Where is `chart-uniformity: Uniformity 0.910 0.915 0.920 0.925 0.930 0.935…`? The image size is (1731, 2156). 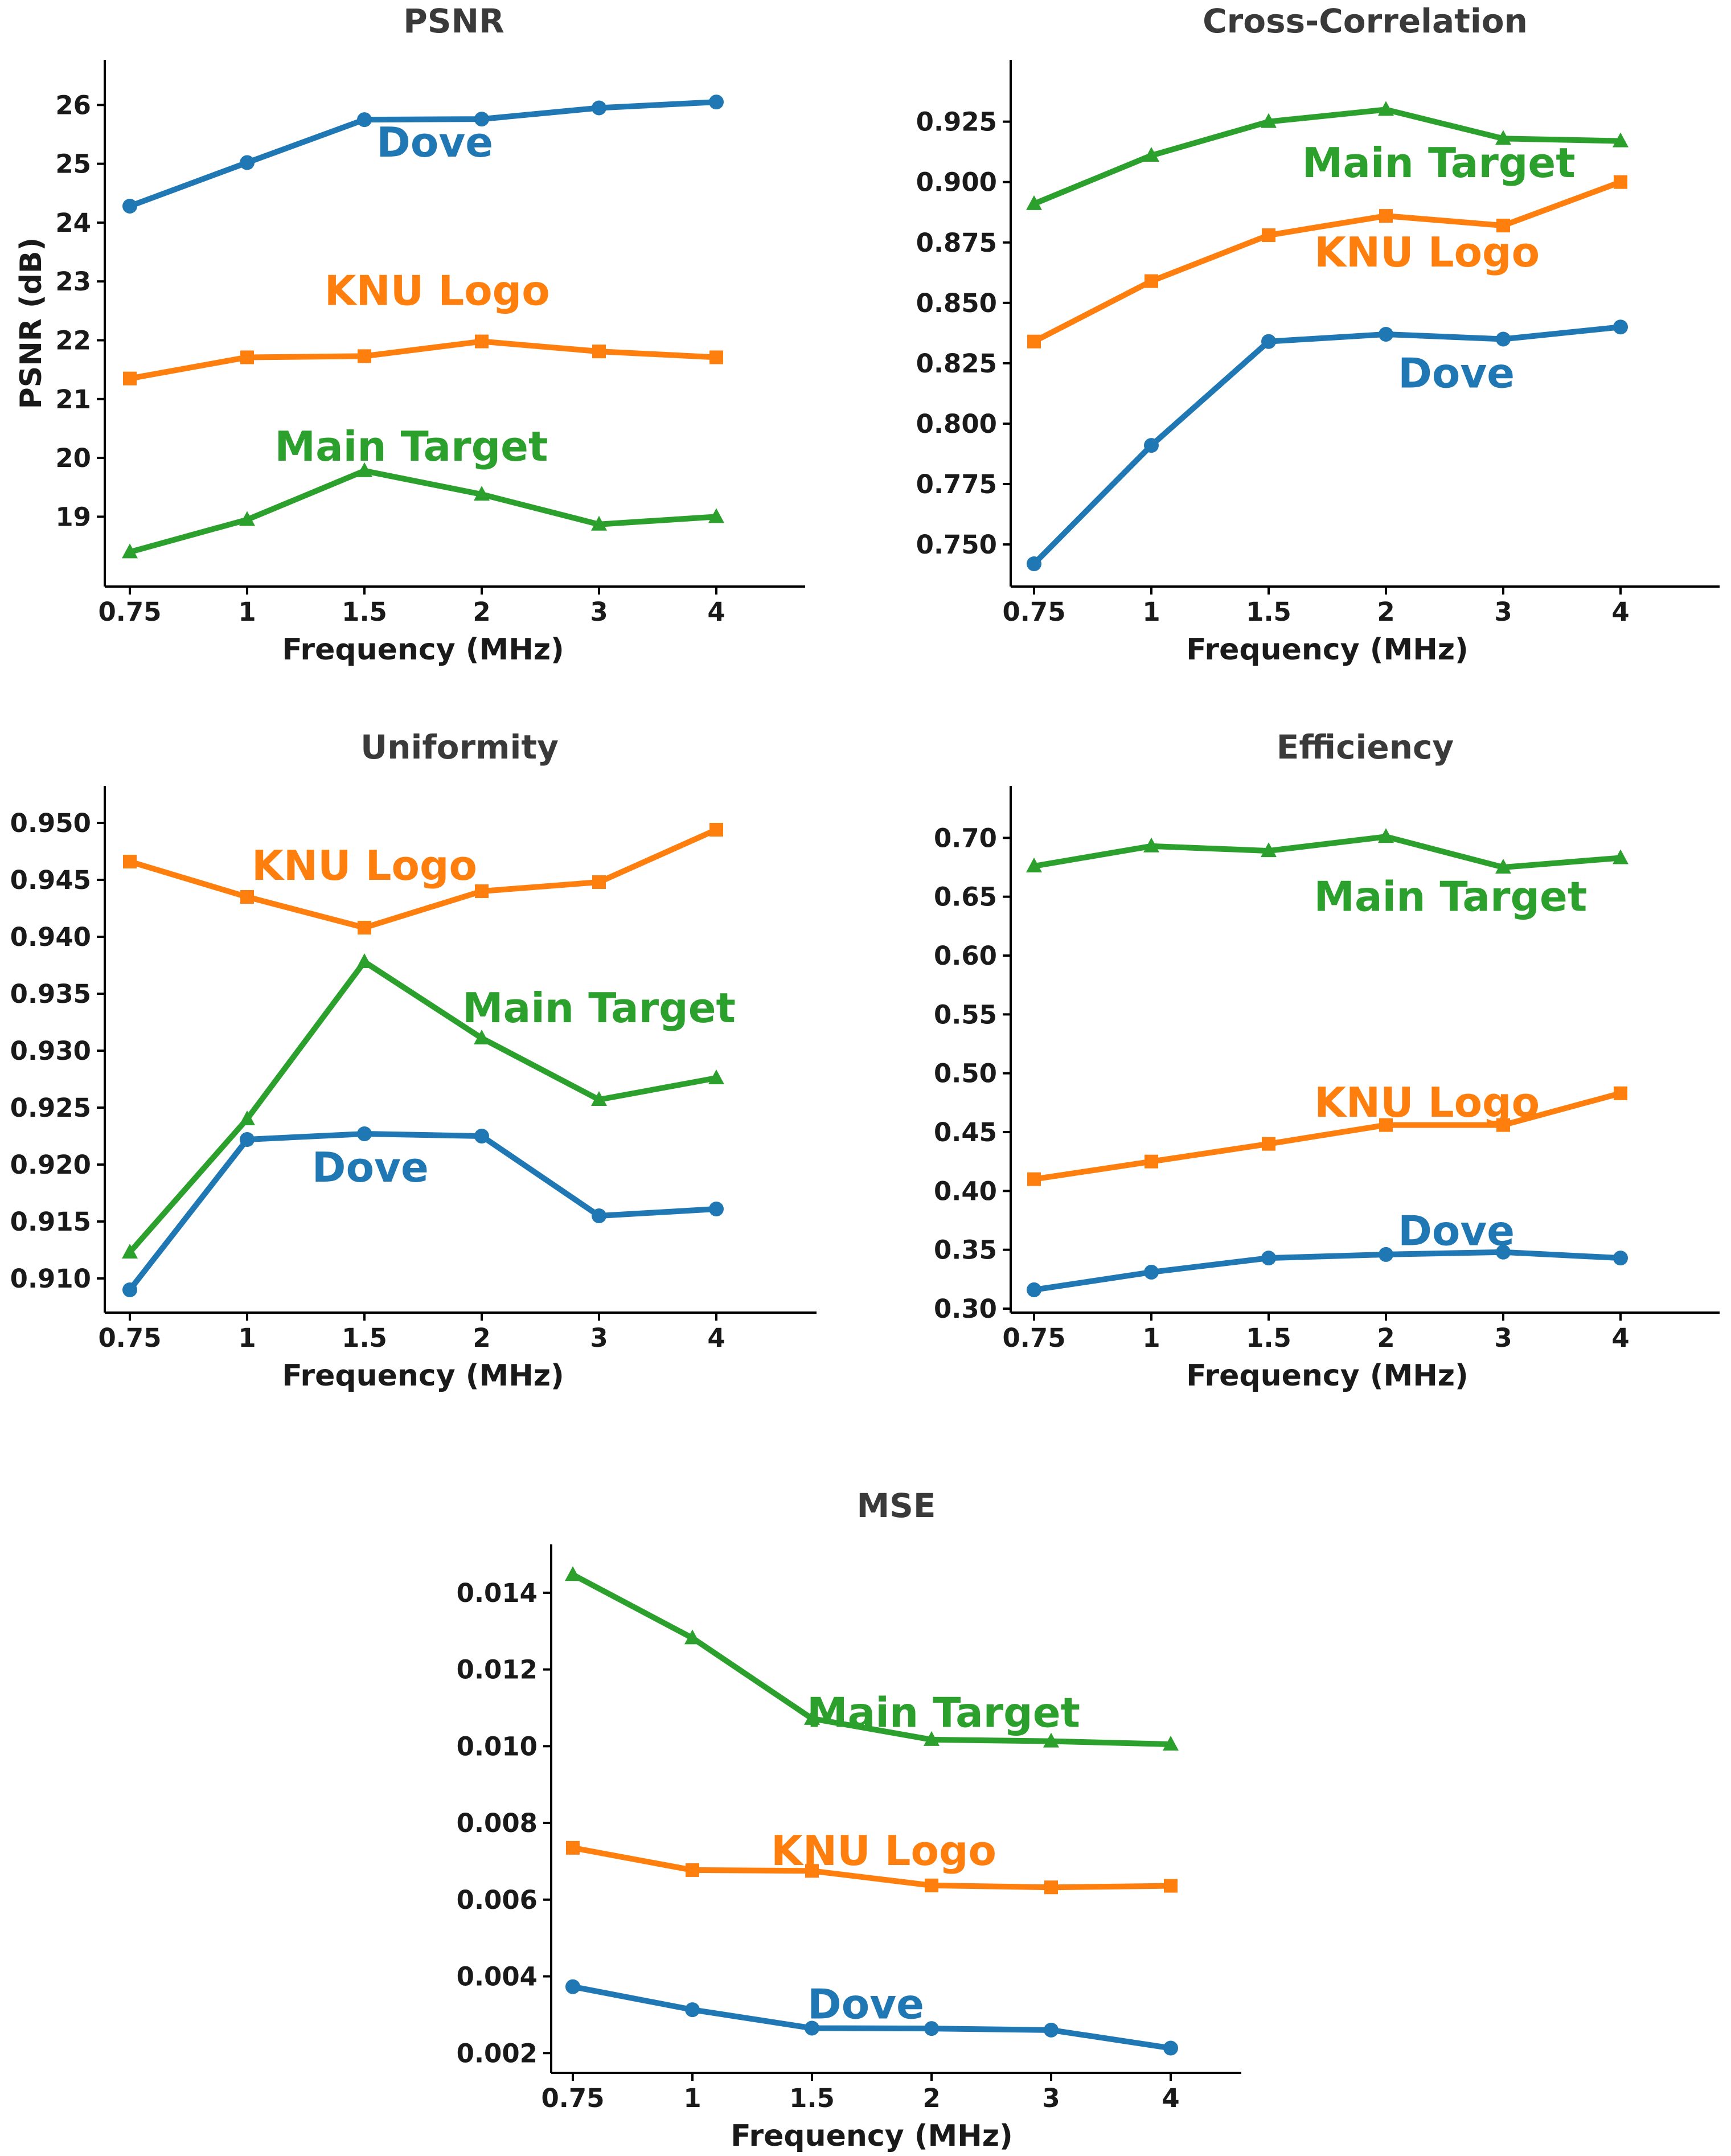
chart-uniformity: Uniformity 0.910 0.915 0.920 0.925 0.930 0.935… is located at coordinates (413, 1060).